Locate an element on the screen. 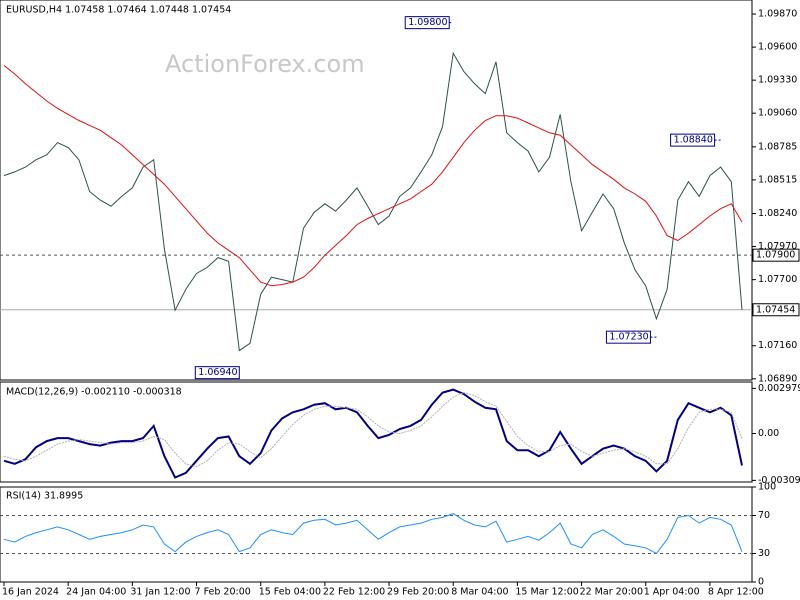 The height and width of the screenshot is (600, 800). macd-title: MACD(12,26,9) -0.002110 -0.000318 is located at coordinates (94, 392).